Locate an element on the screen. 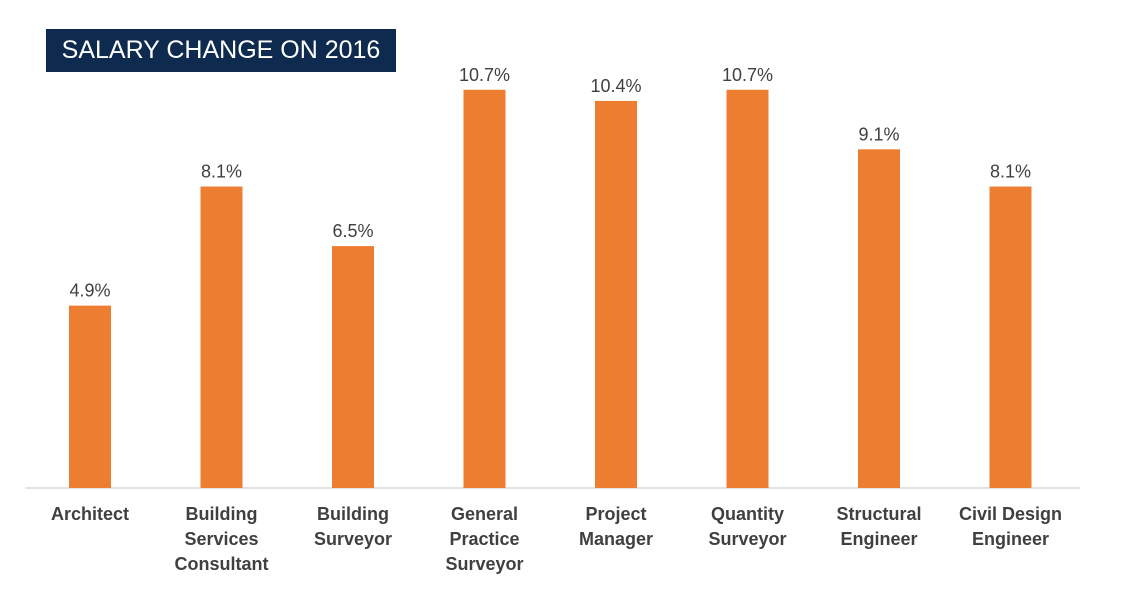  category-label-5: Quantity Surveyor is located at coordinates (747, 526).